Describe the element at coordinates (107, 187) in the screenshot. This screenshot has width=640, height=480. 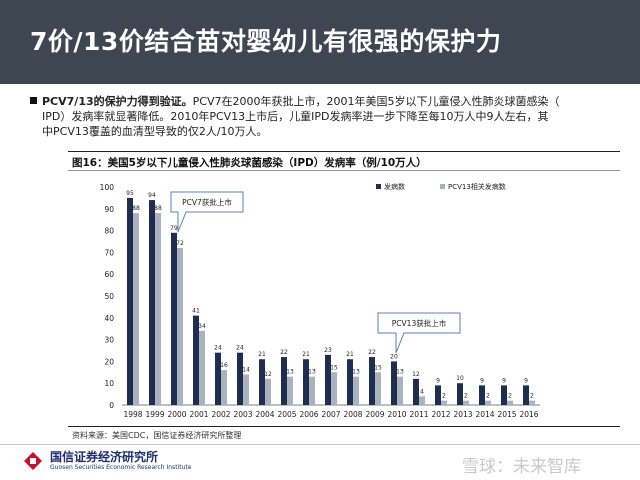
I see `y-tick-label: 100` at that location.